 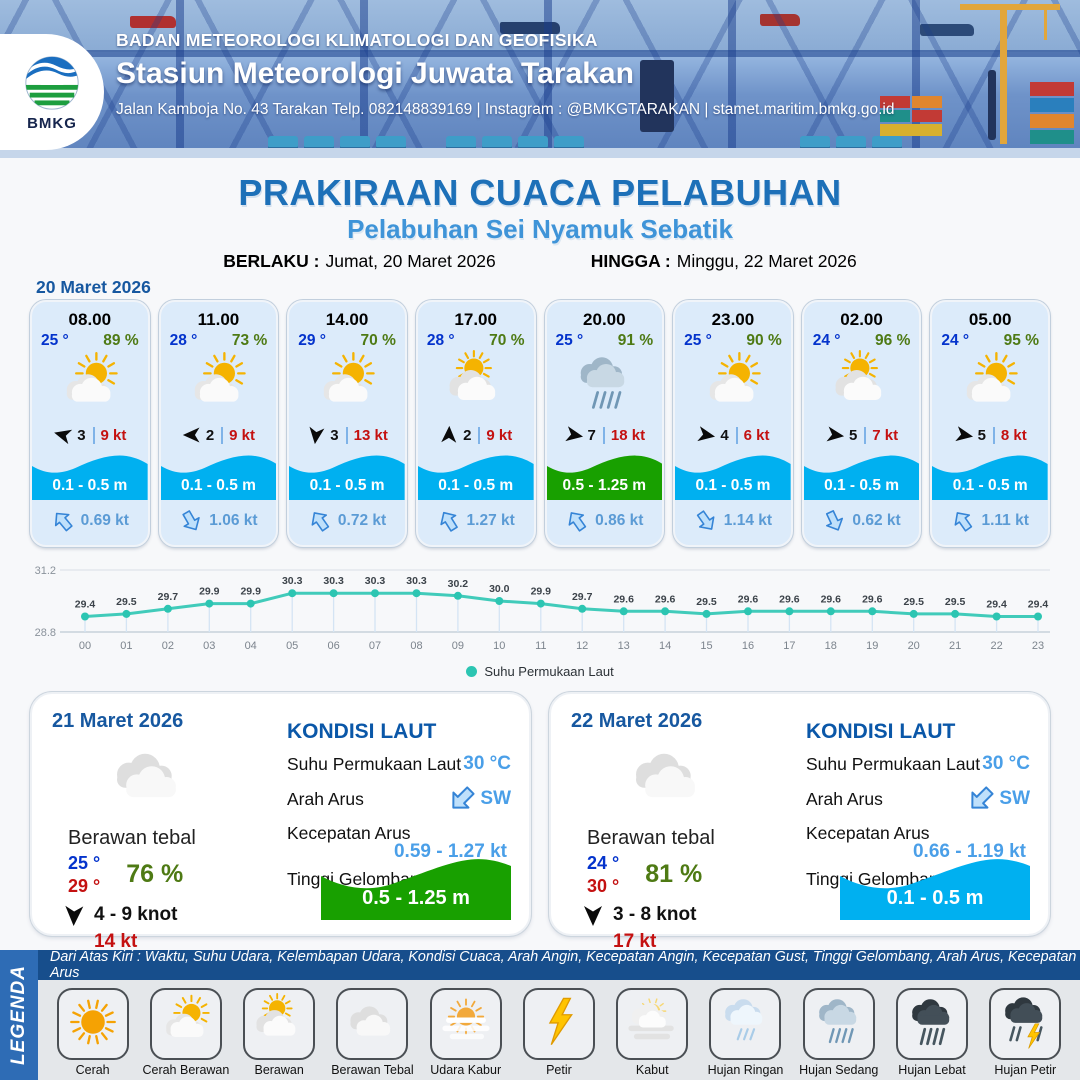 I want to click on day-weather-icon-slot, so click(x=703, y=779).